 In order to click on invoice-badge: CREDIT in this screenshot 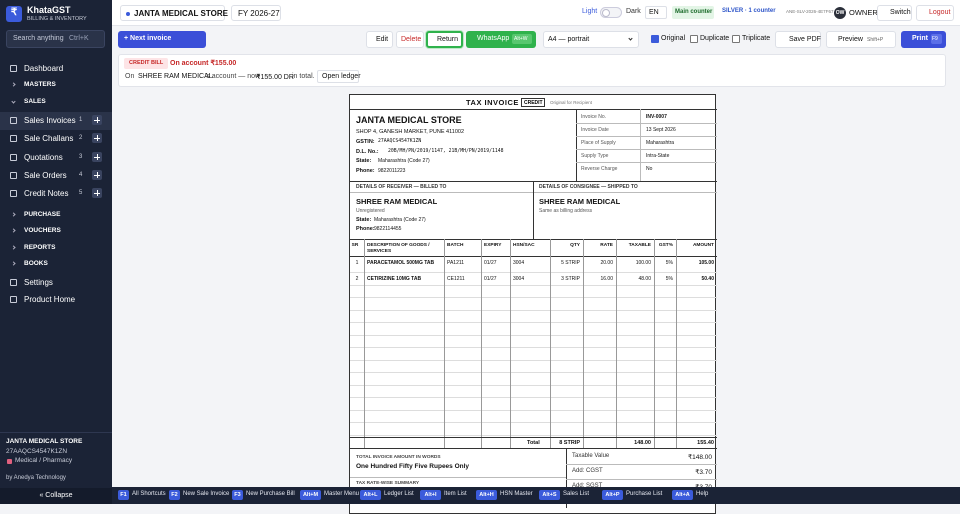, I will do `click(533, 102)`.